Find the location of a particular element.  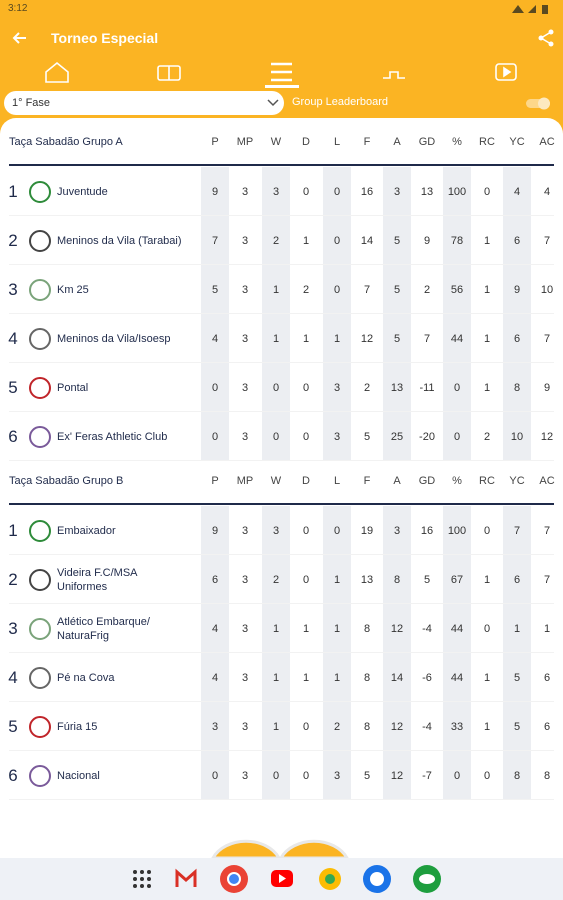

dock-apps is located at coordinates (287, 879).